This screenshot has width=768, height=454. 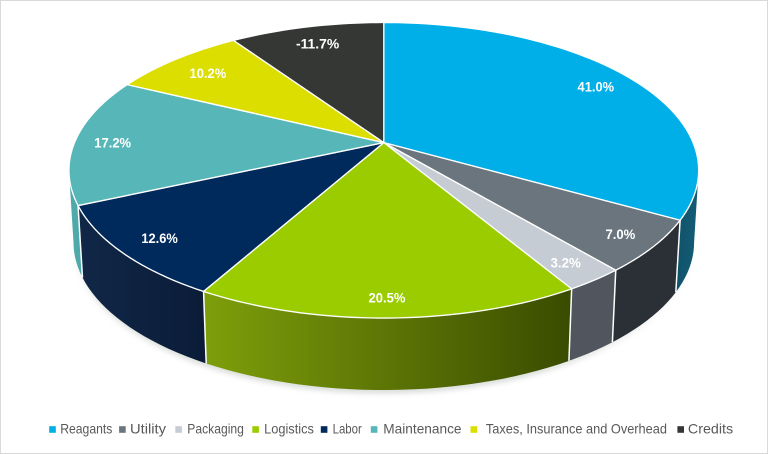 What do you see at coordinates (620, 234) in the screenshot?
I see `svg-text: 7.0%` at bounding box center [620, 234].